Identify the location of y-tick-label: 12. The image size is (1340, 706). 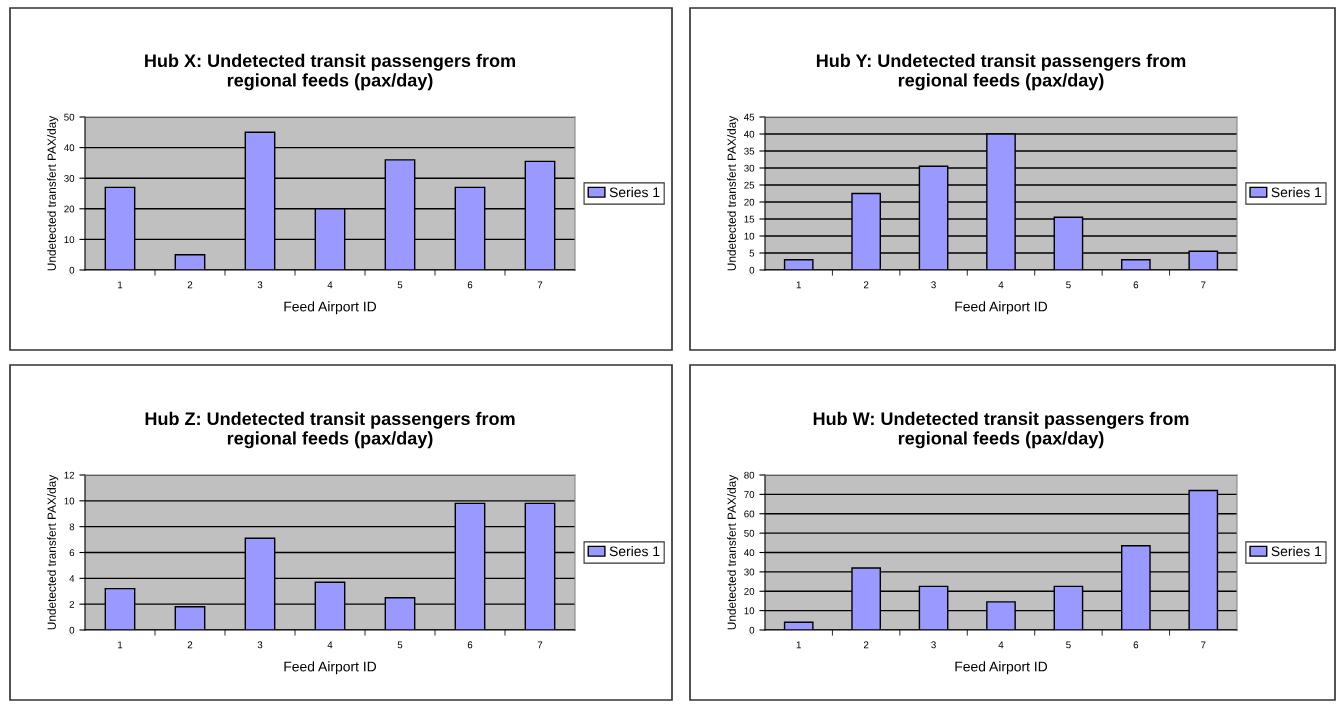
(69, 475).